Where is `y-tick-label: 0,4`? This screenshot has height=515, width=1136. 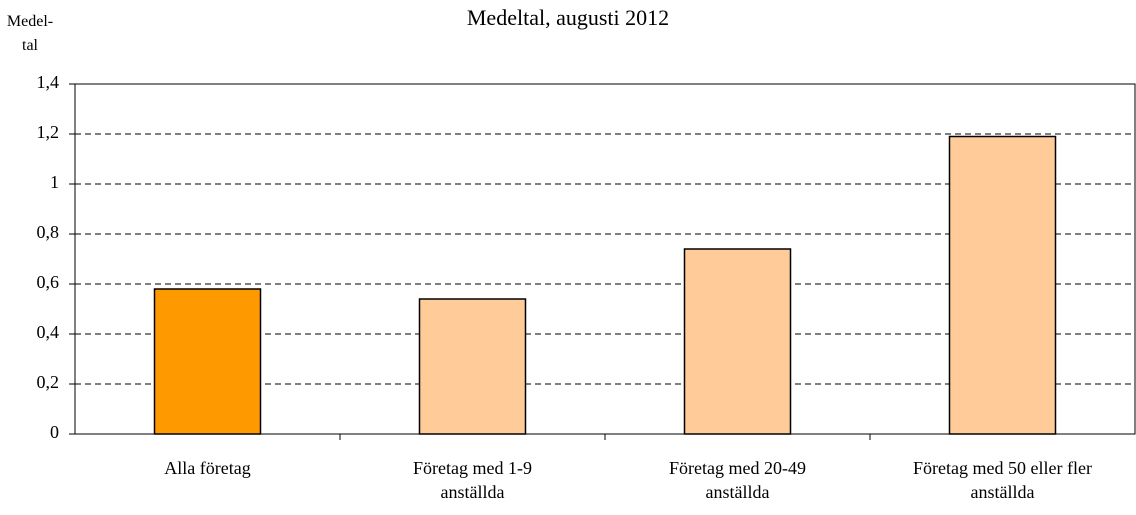 y-tick-label: 0,4 is located at coordinates (48, 332).